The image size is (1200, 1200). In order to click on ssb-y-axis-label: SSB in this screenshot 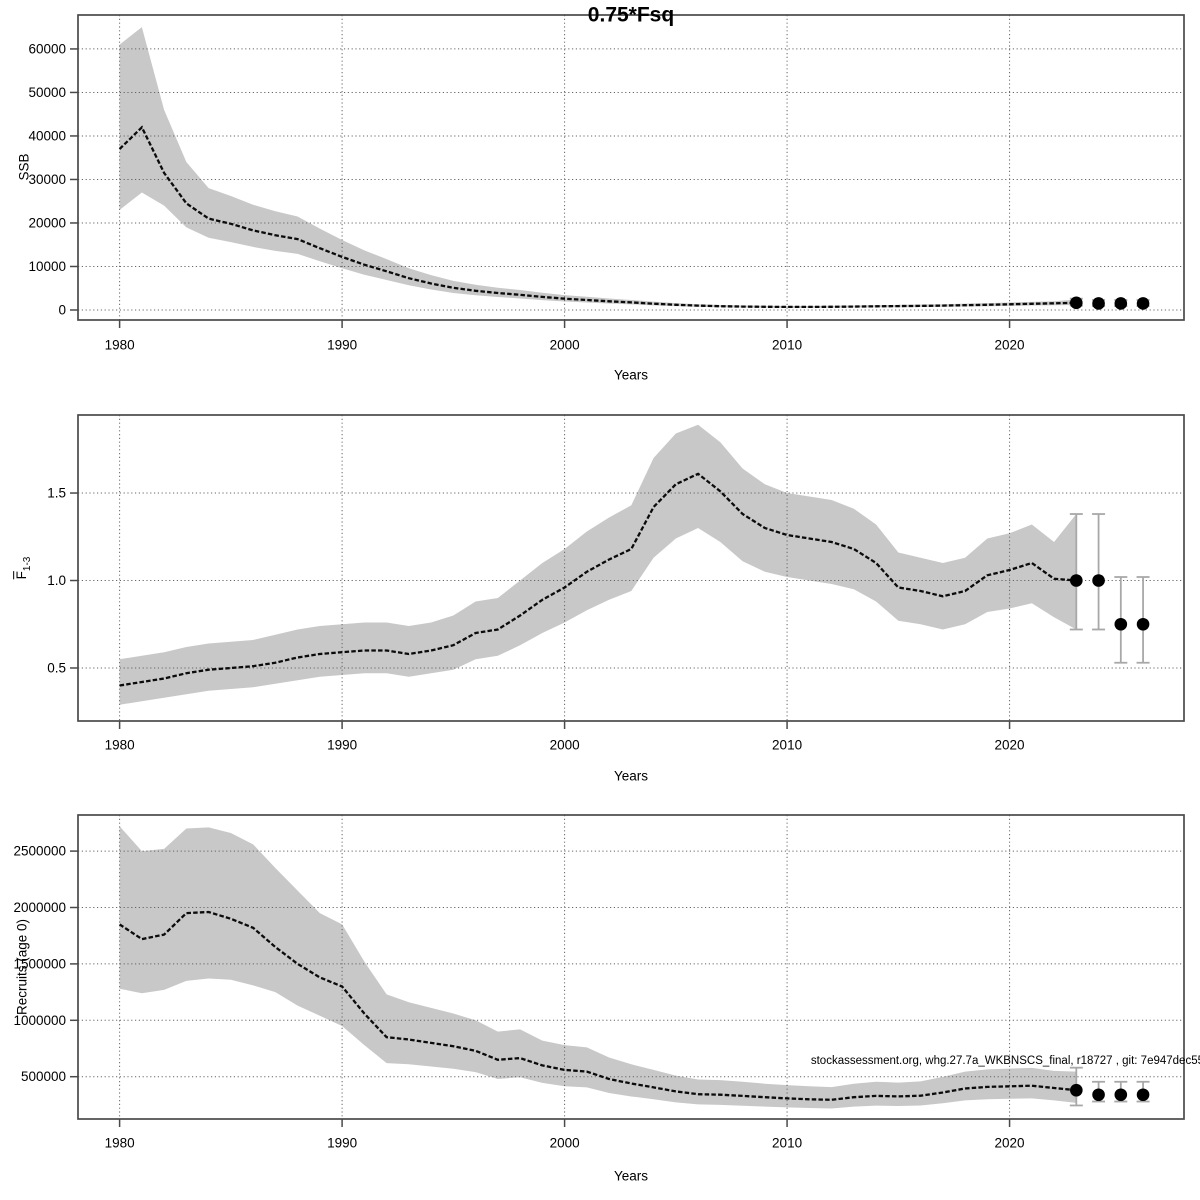, I will do `click(24, 167)`.